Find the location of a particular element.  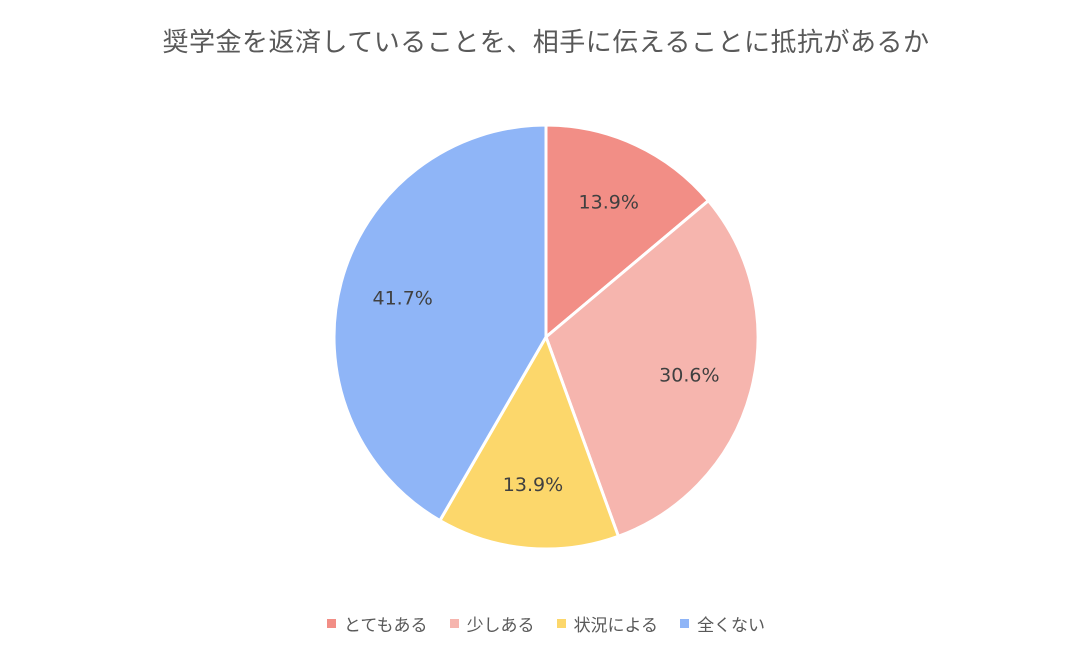

chart-legend: とてもある 少しある 状況による 全くない is located at coordinates (546, 623).